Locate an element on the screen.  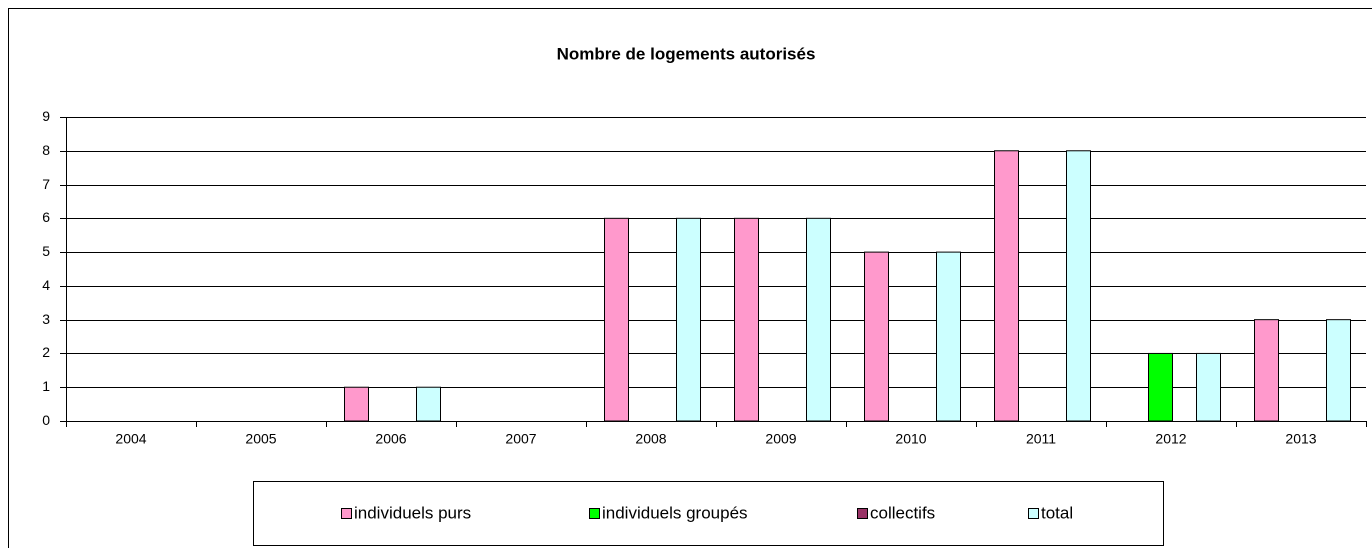
y-tick-label: 1 is located at coordinates (46, 386).